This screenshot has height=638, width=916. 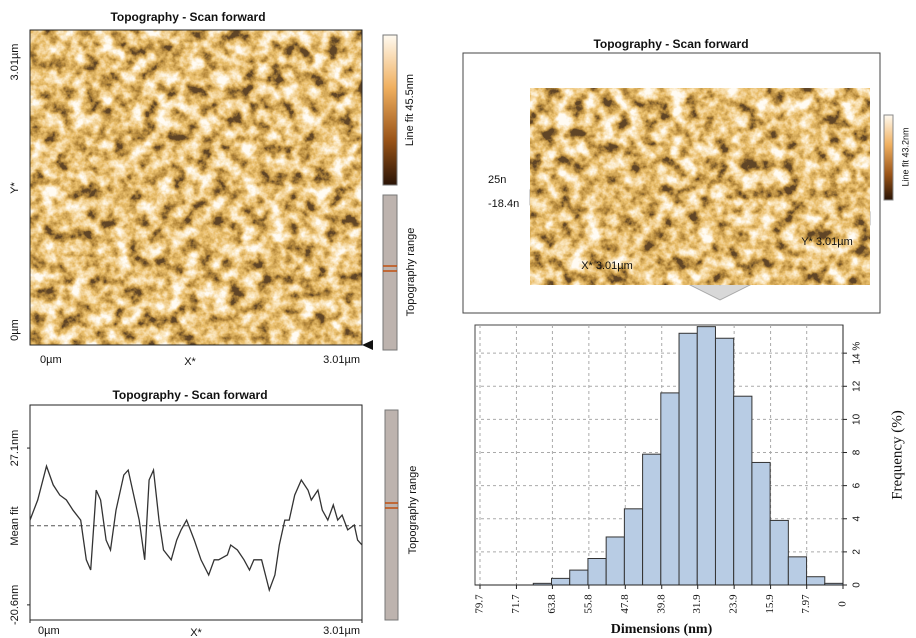 I want to click on x-tick-label: 15.9, so click(x=770, y=604).